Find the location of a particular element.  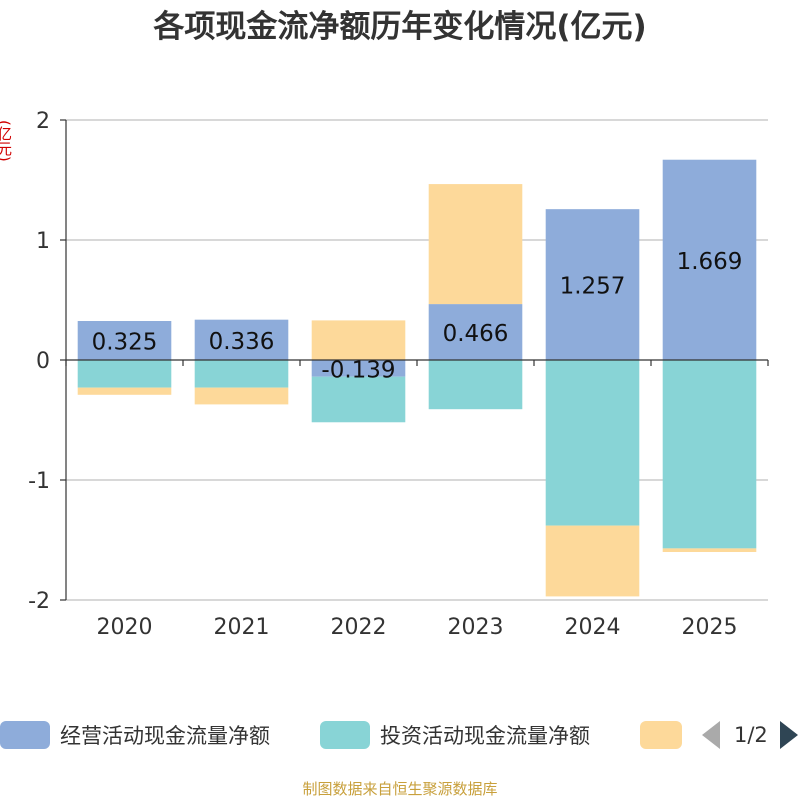

x-tick-label-2023: 2023 is located at coordinates (476, 627).